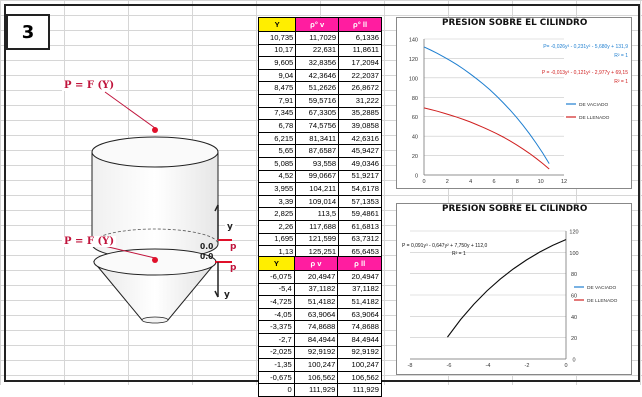 The width and height of the screenshot is (642, 397). What do you see at coordinates (317, 239) in the screenshot?
I see `table-cell: 121,599` at bounding box center [317, 239].